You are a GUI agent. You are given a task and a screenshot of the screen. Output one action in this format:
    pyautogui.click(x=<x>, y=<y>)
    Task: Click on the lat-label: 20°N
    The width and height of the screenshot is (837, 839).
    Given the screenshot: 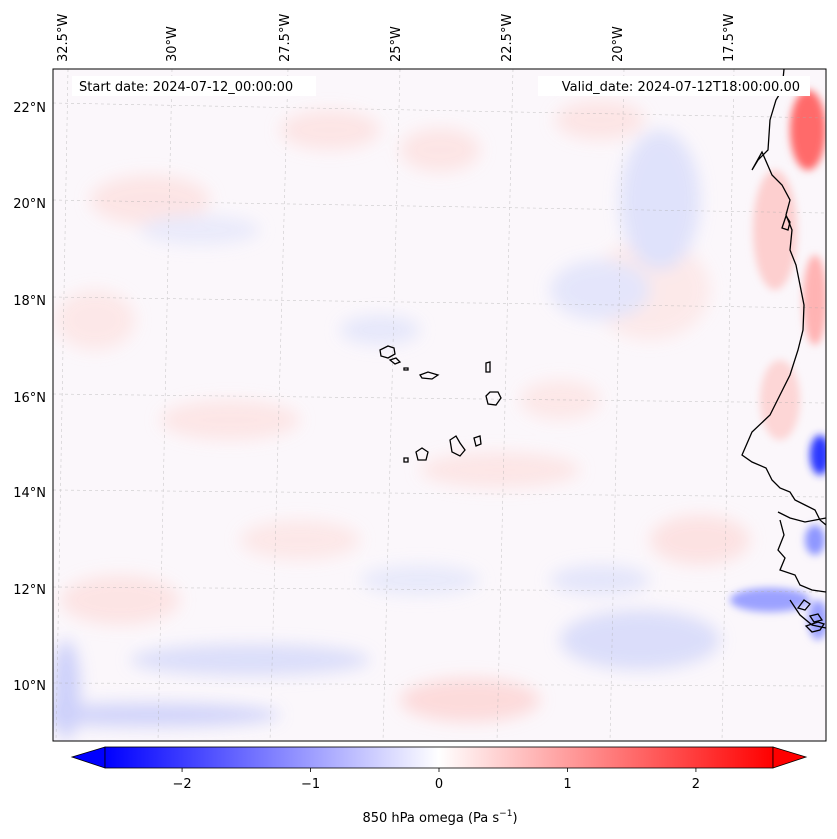 What is the action you would take?
    pyautogui.click(x=29, y=204)
    